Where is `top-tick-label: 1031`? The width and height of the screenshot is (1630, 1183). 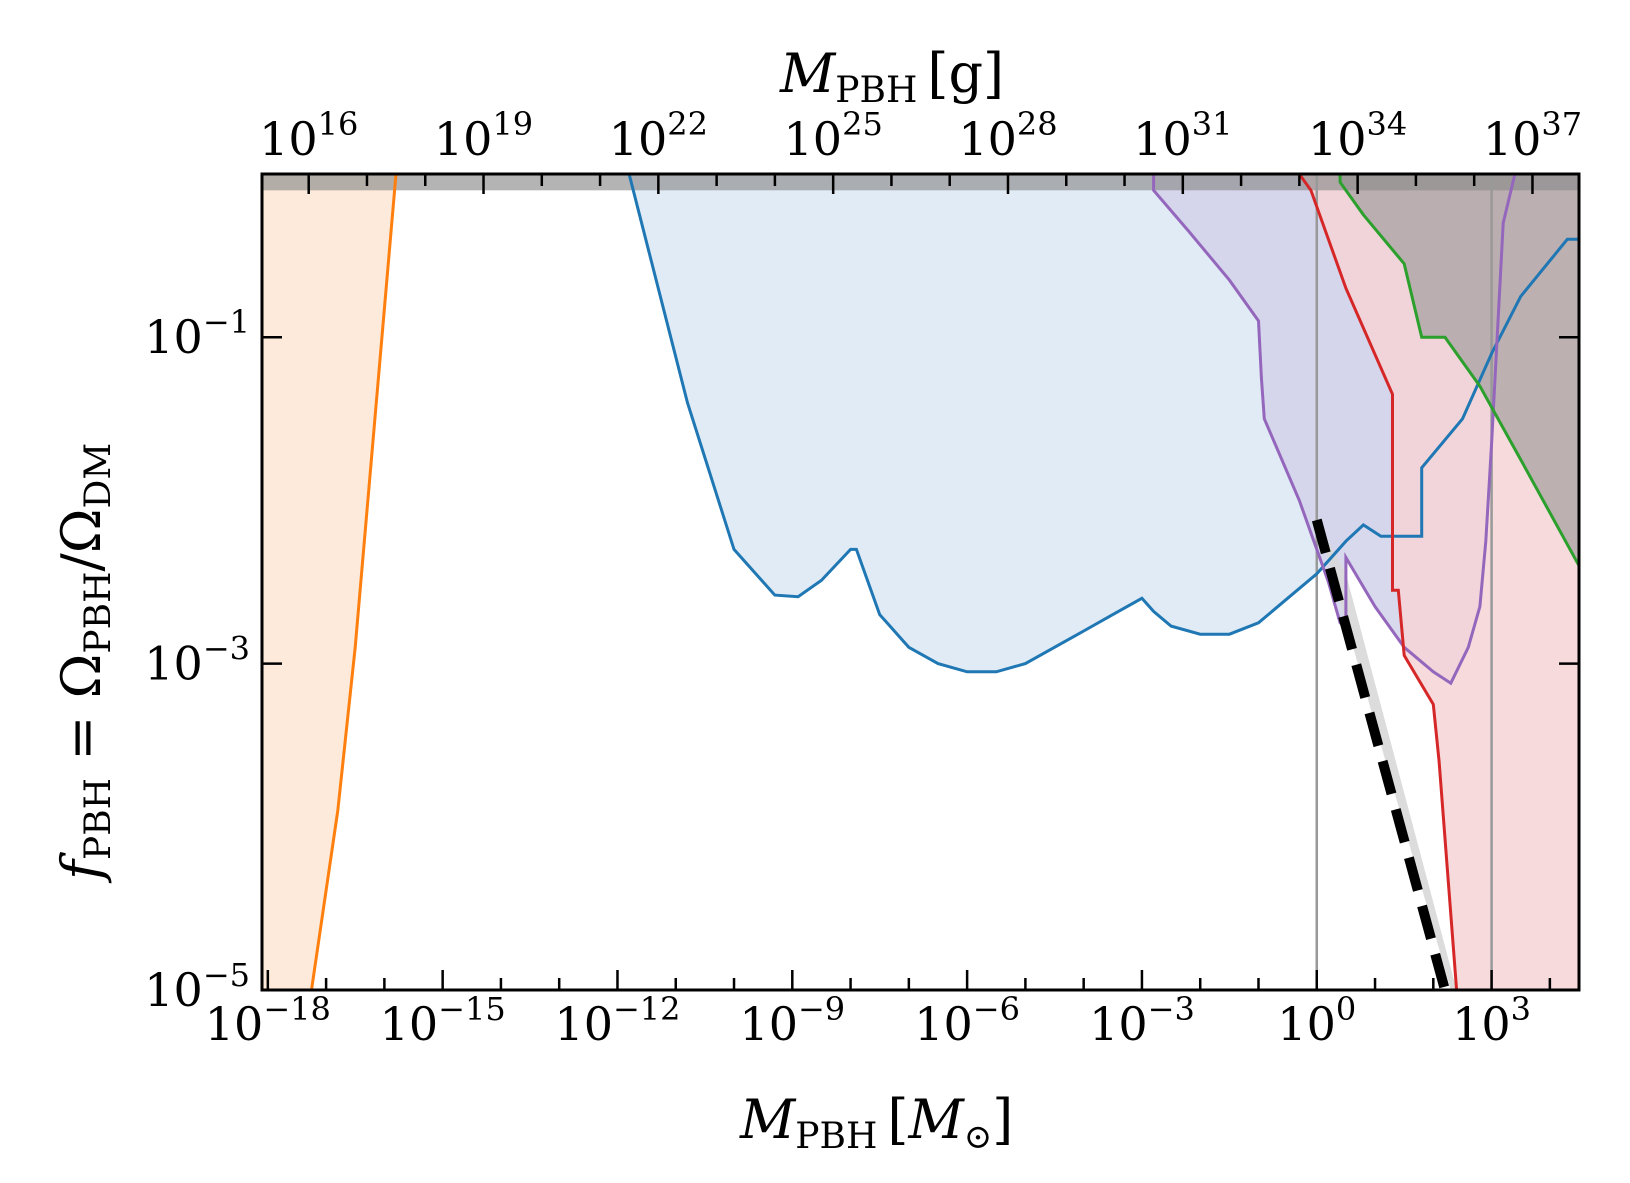
top-tick-label: 1031 is located at coordinates (1182, 135).